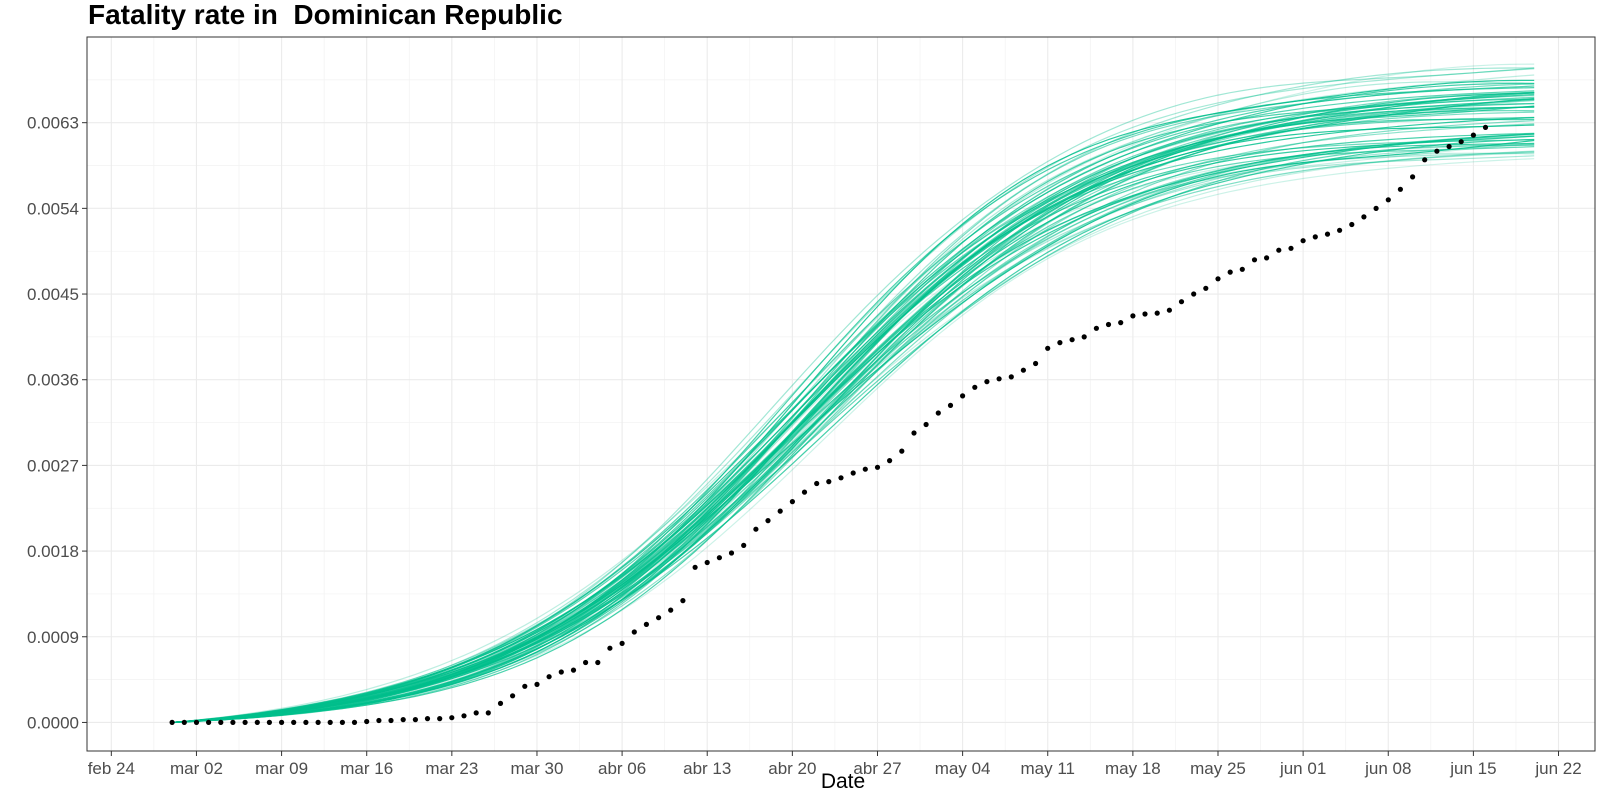 The height and width of the screenshot is (800, 1600). I want to click on y-tick-label: 0.0045, so click(53, 294).